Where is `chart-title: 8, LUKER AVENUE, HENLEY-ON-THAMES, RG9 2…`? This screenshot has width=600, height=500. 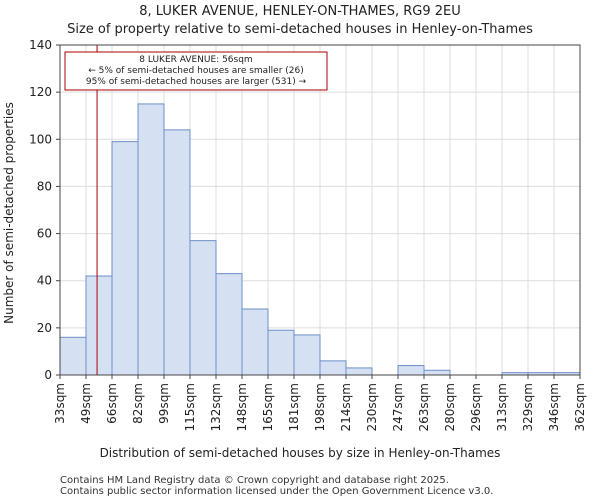 chart-title: 8, LUKER AVENUE, HENLEY-ON-THAMES, RG9 2… is located at coordinates (300, 11).